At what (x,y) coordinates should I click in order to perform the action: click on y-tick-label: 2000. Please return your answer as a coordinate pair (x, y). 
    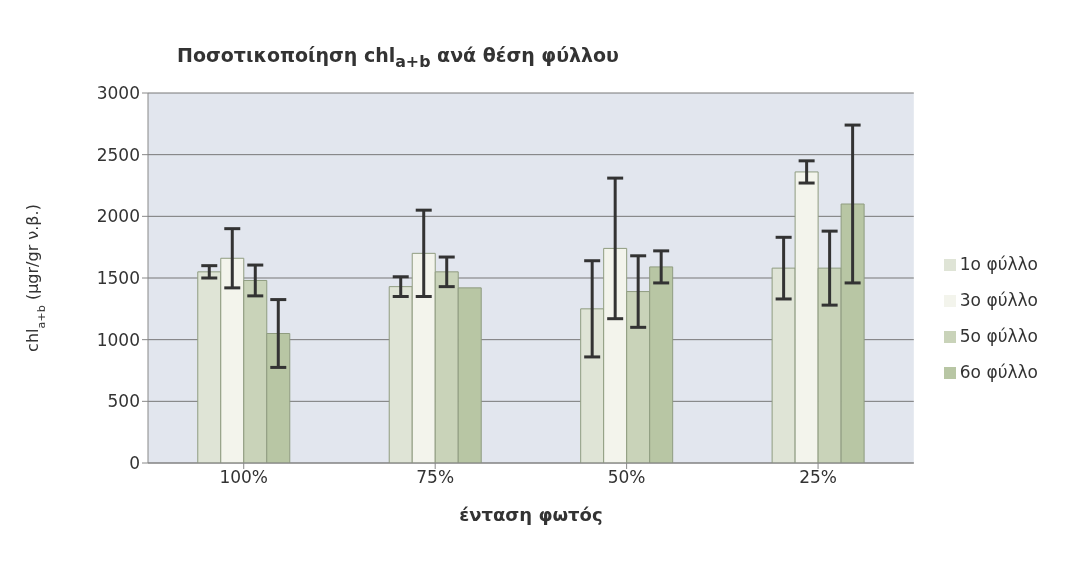
    Looking at the image, I should click on (118, 216).